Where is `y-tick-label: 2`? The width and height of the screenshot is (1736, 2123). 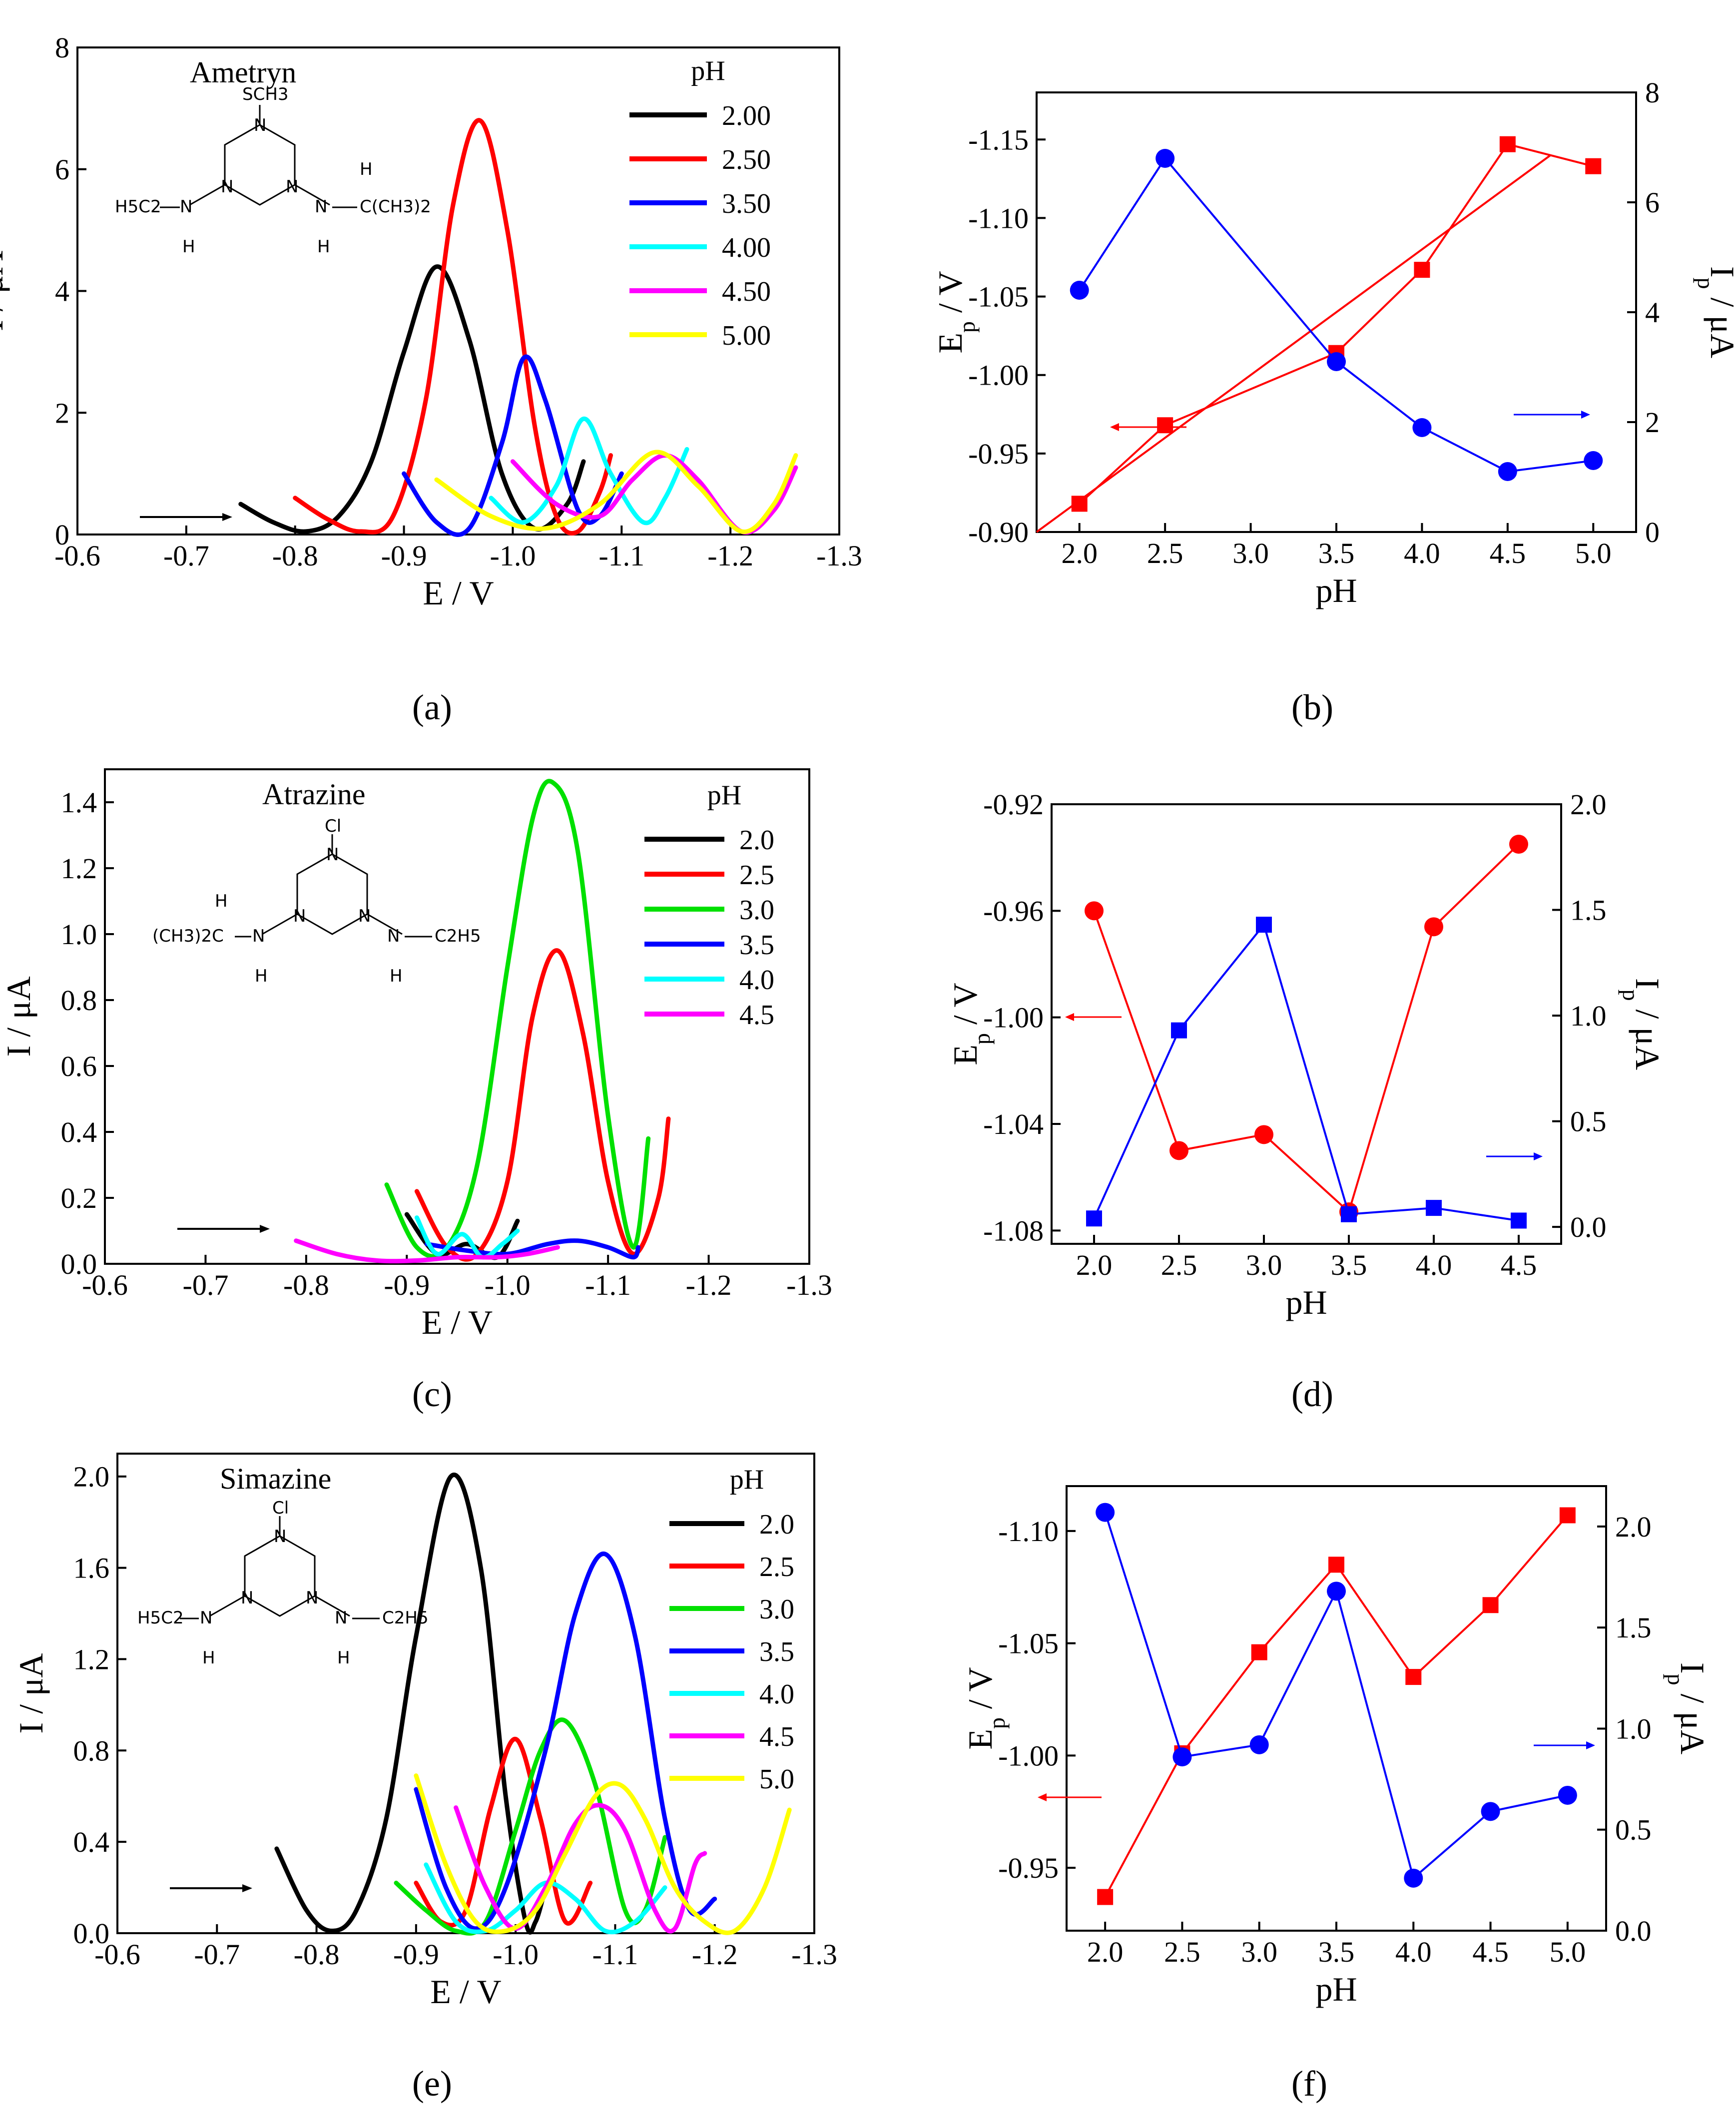 y-tick-label: 2 is located at coordinates (62, 413).